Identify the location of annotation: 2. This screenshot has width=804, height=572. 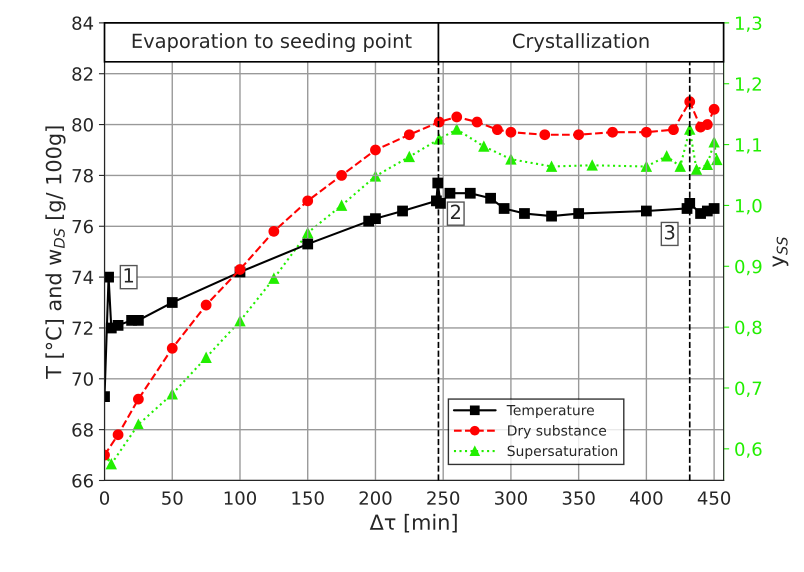
(455, 211).